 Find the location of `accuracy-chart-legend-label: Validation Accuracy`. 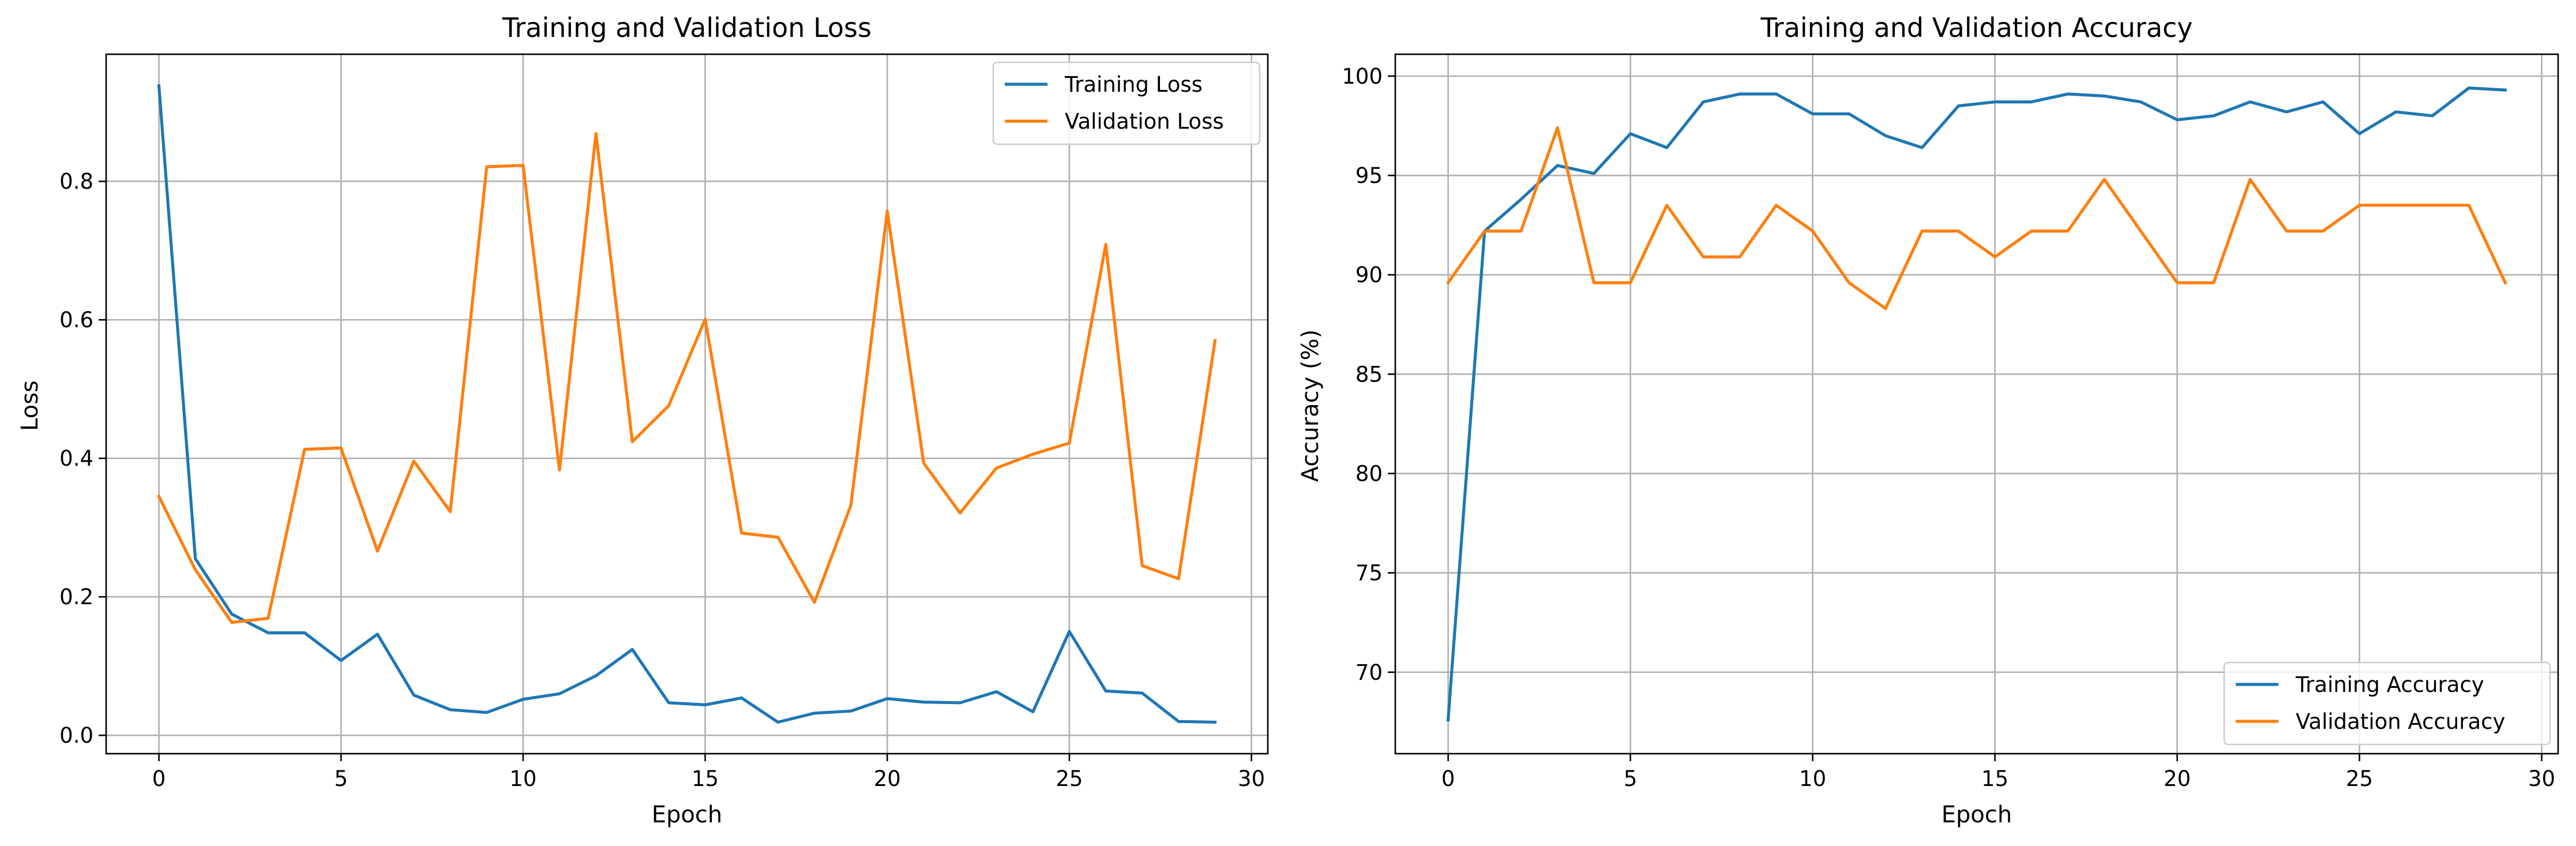

accuracy-chart-legend-label: Validation Accuracy is located at coordinates (2400, 721).